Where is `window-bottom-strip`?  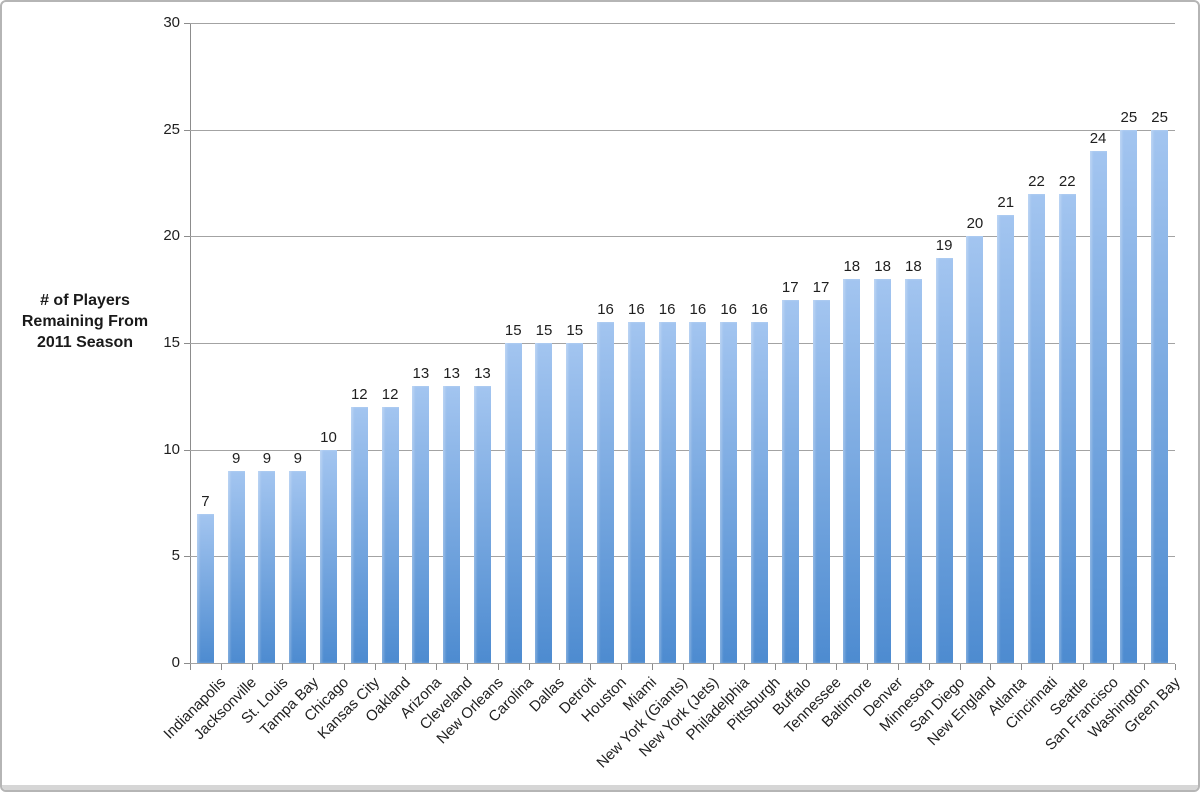
window-bottom-strip is located at coordinates (600, 787).